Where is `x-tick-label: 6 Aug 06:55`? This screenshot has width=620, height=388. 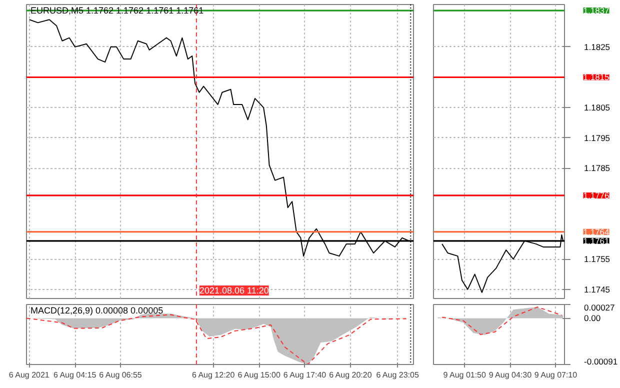 x-tick-label: 6 Aug 06:55 is located at coordinates (120, 375).